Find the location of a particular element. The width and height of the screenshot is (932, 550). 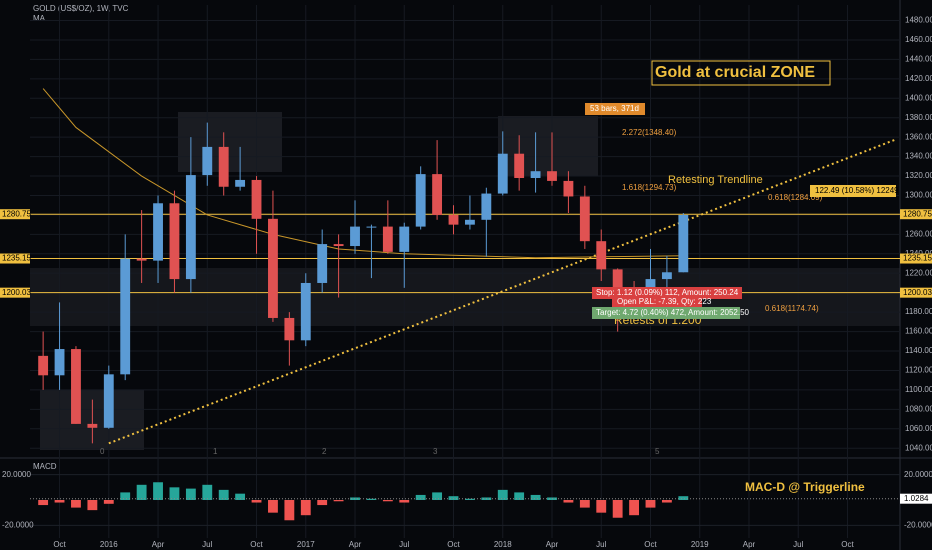

annotation: Retesting Trendline is located at coordinates (715, 180).